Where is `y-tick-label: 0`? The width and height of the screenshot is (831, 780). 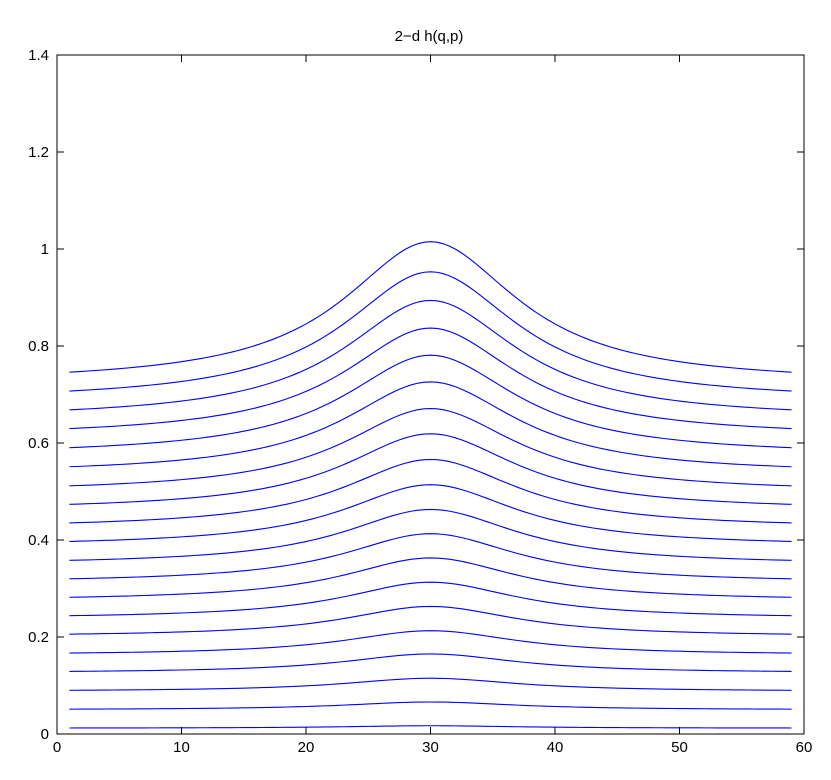
y-tick-label: 0 is located at coordinates (45, 734).